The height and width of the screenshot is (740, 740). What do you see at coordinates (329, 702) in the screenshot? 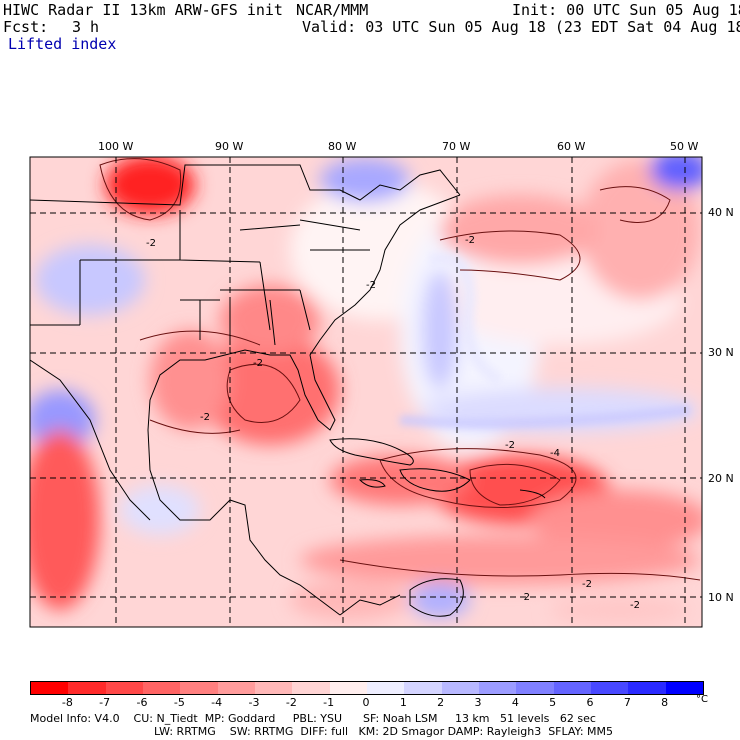
I see `colorbar-tick-label: -1` at bounding box center [329, 702].